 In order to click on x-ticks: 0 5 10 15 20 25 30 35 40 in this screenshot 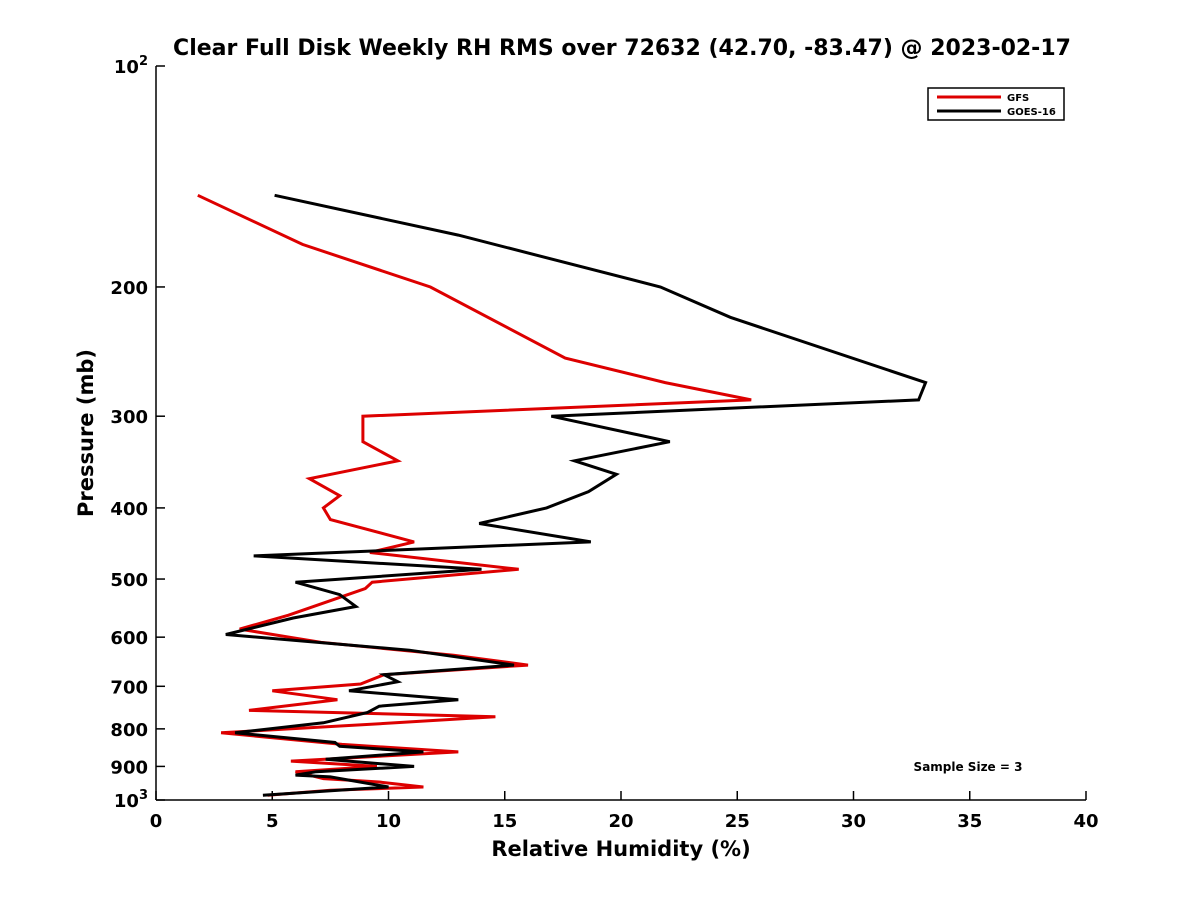, I will do `click(624, 811)`.